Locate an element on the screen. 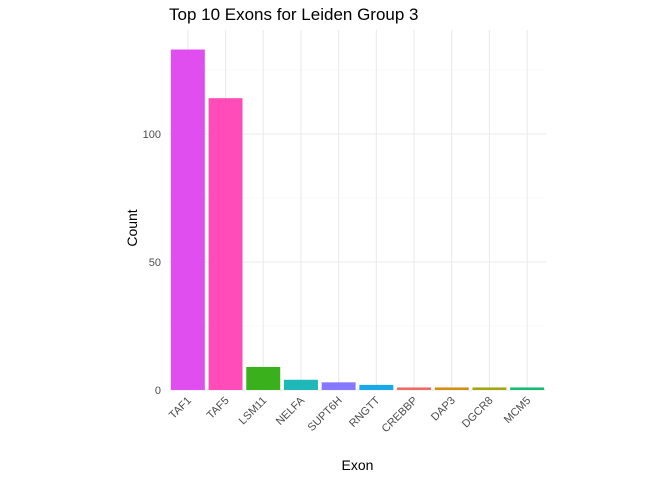 Image resolution: width=672 pixels, height=480 pixels. chart-title: Top 10 Exons for Leiden Group 3 is located at coordinates (294, 14).